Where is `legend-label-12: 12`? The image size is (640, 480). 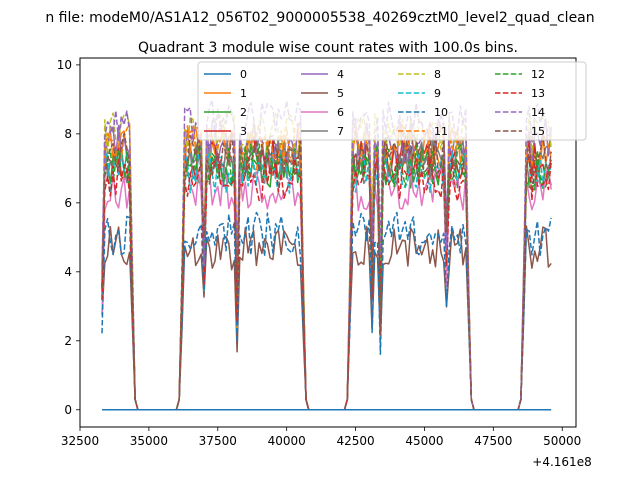
legend-label-12: 12 is located at coordinates (538, 74).